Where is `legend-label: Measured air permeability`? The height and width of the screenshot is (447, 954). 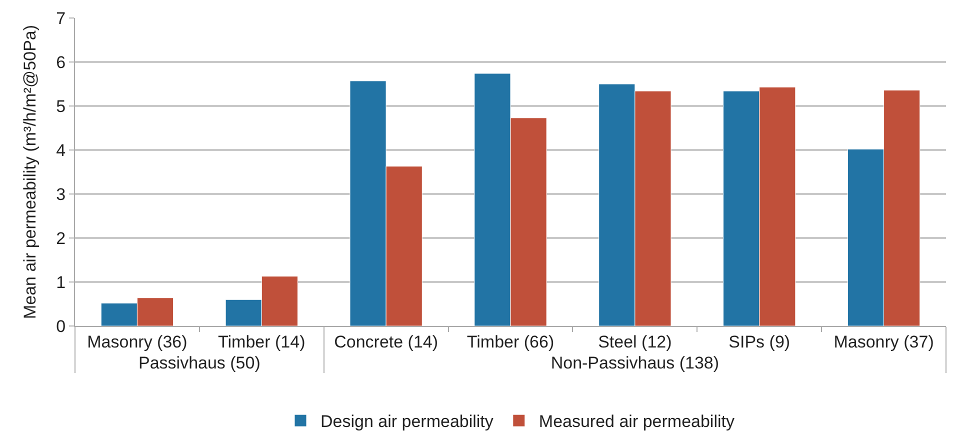
legend-label: Measured air permeability is located at coordinates (636, 422).